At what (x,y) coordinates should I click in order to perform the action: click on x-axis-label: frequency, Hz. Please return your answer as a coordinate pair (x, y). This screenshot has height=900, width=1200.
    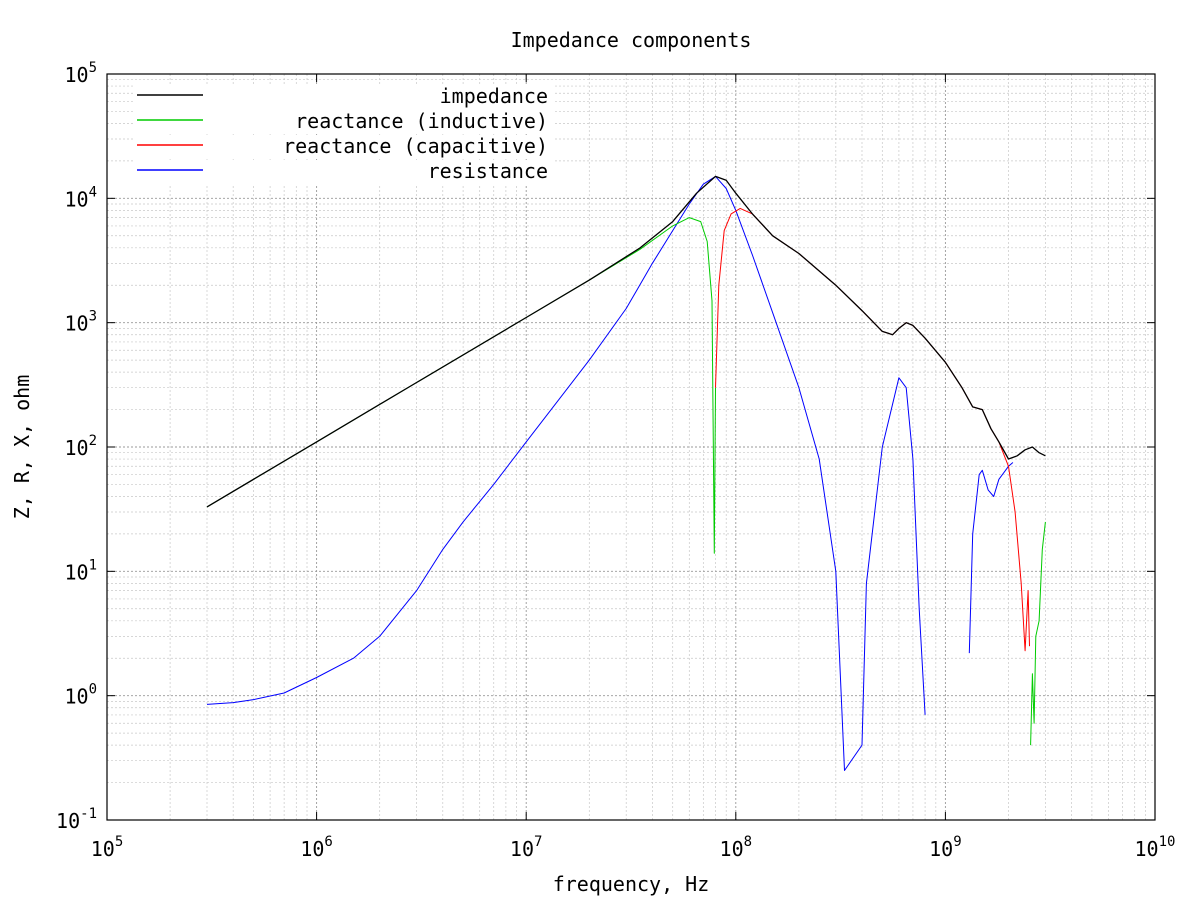
    Looking at the image, I should click on (631, 884).